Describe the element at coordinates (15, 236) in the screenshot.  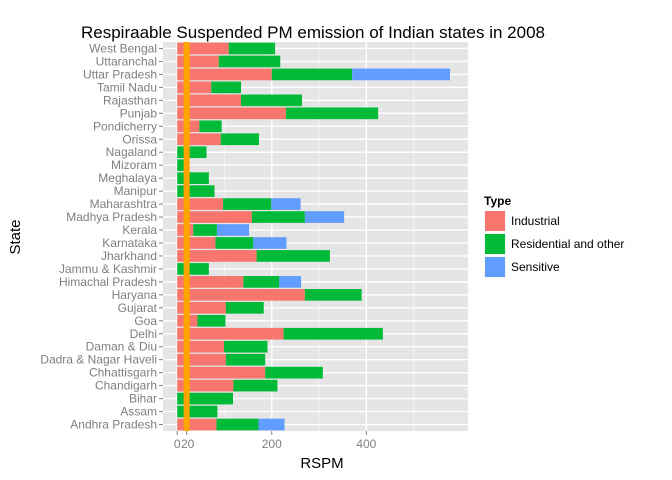
I see `y-axis-label: State` at that location.